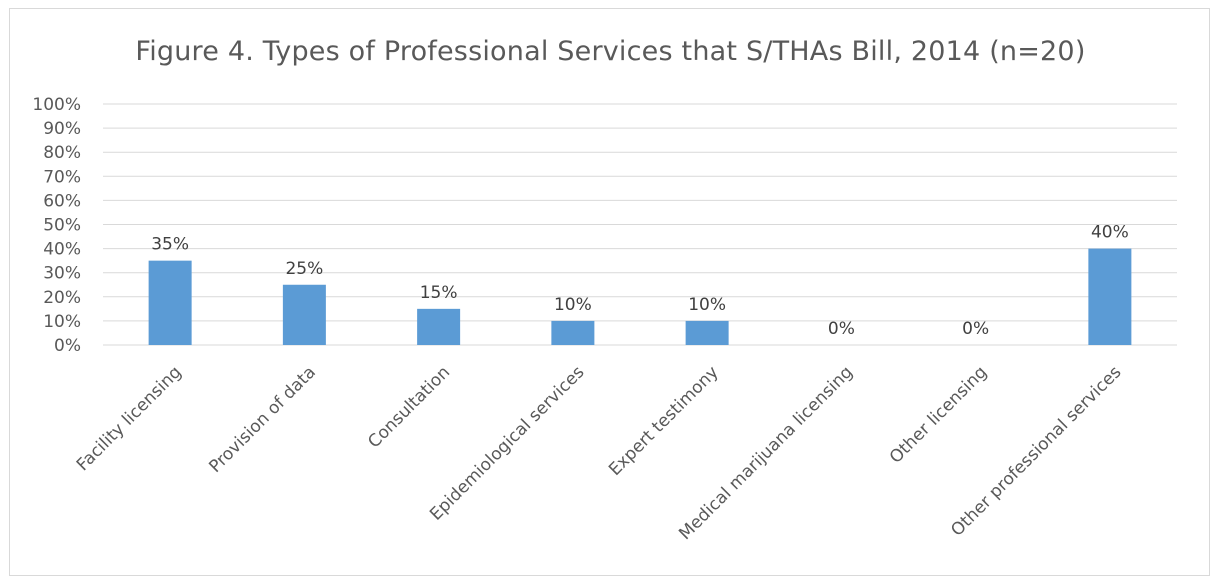 This screenshot has height=584, width=1221. Describe the element at coordinates (1110, 233) in the screenshot. I see `data-label: 40%` at that location.